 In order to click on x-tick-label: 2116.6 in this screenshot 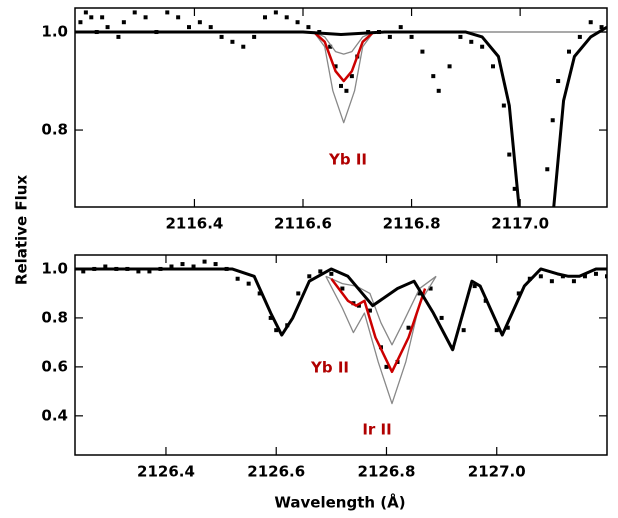, I will do `click(303, 224)`.